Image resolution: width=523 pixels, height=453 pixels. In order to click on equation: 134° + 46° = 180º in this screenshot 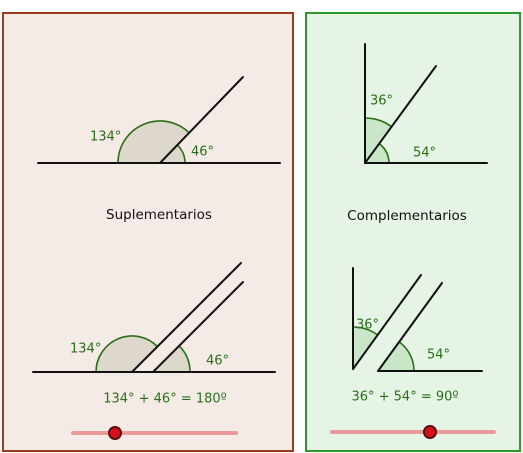, I will do `click(165, 399)`.